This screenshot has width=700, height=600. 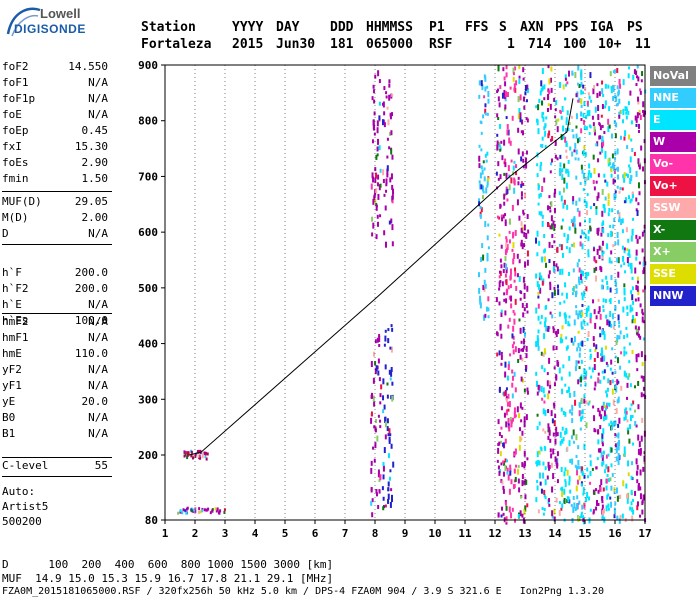 I want to click on x-tick-label: 17, so click(x=644, y=533).